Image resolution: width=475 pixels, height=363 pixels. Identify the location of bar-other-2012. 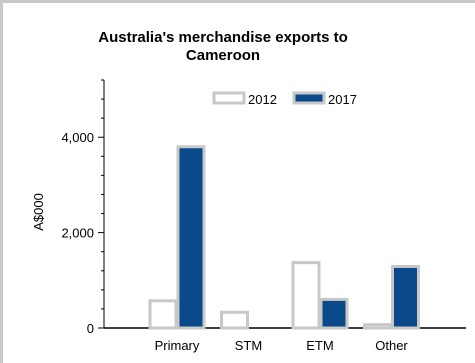
(377, 326).